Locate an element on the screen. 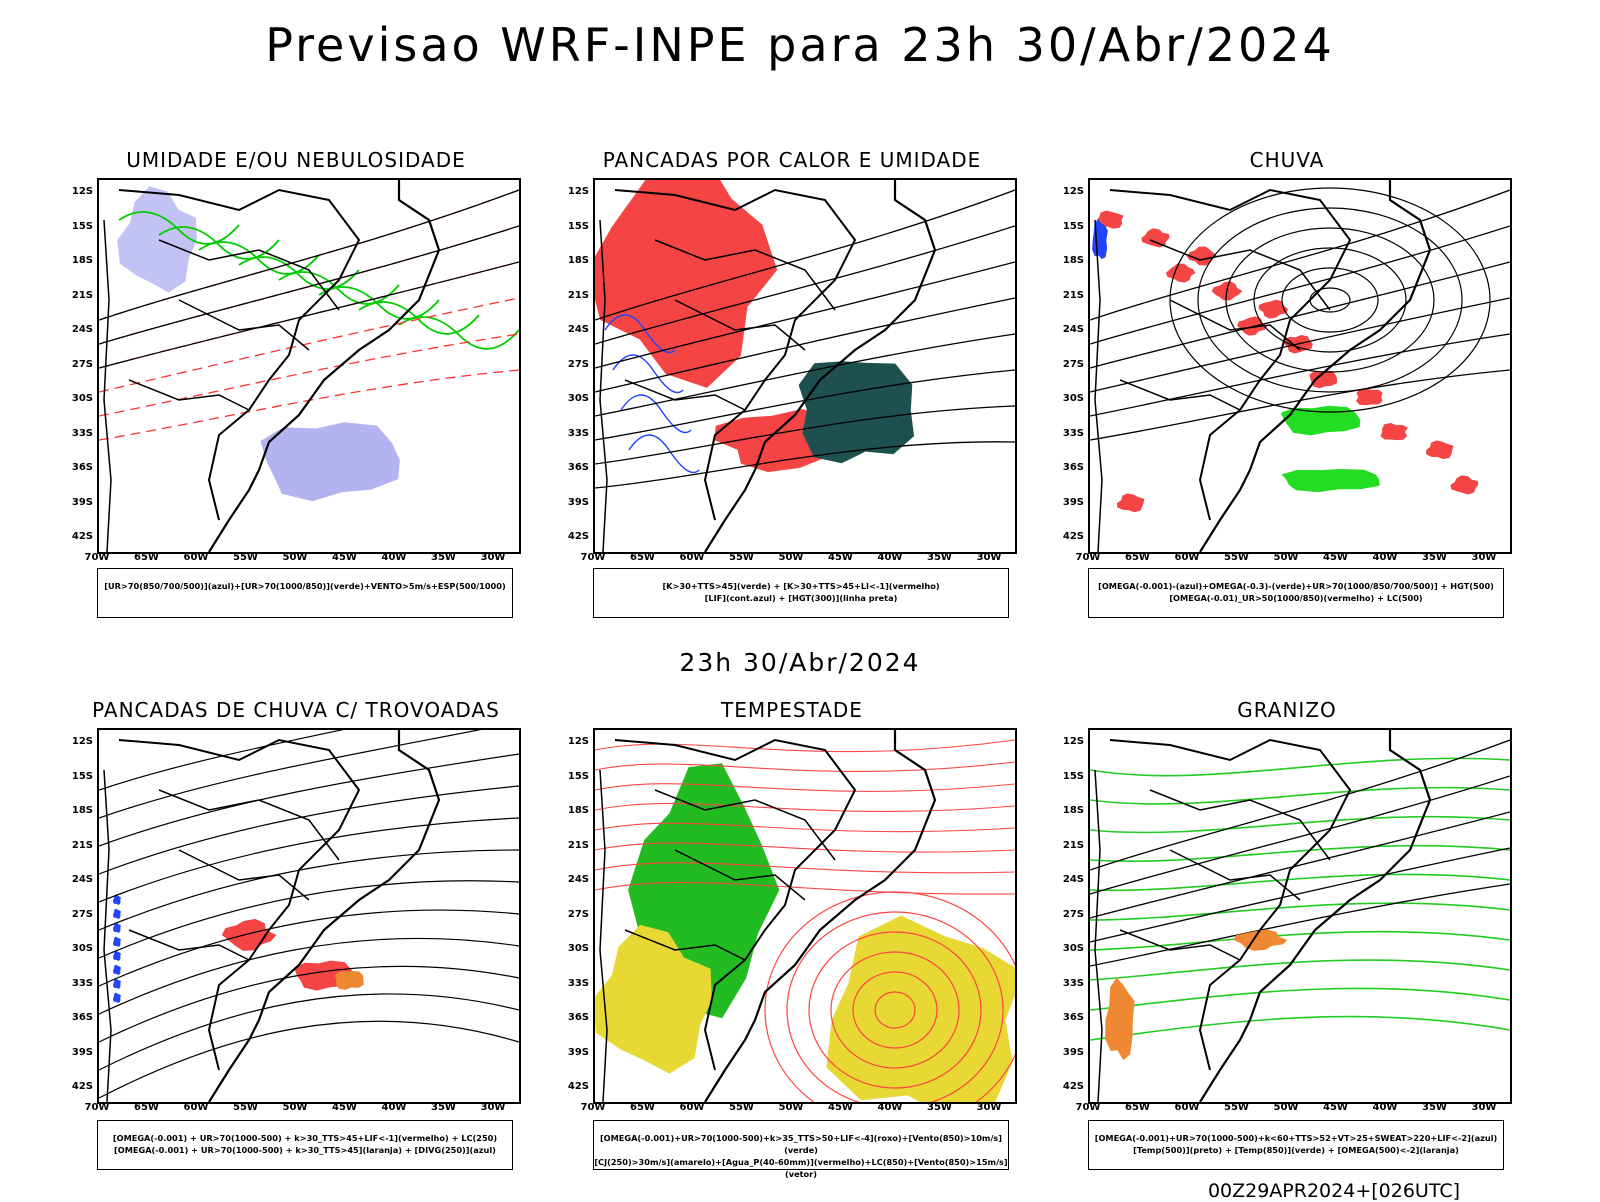 This screenshot has width=1600, height=1202. sea-level-pressure-contour is located at coordinates (309, 255).